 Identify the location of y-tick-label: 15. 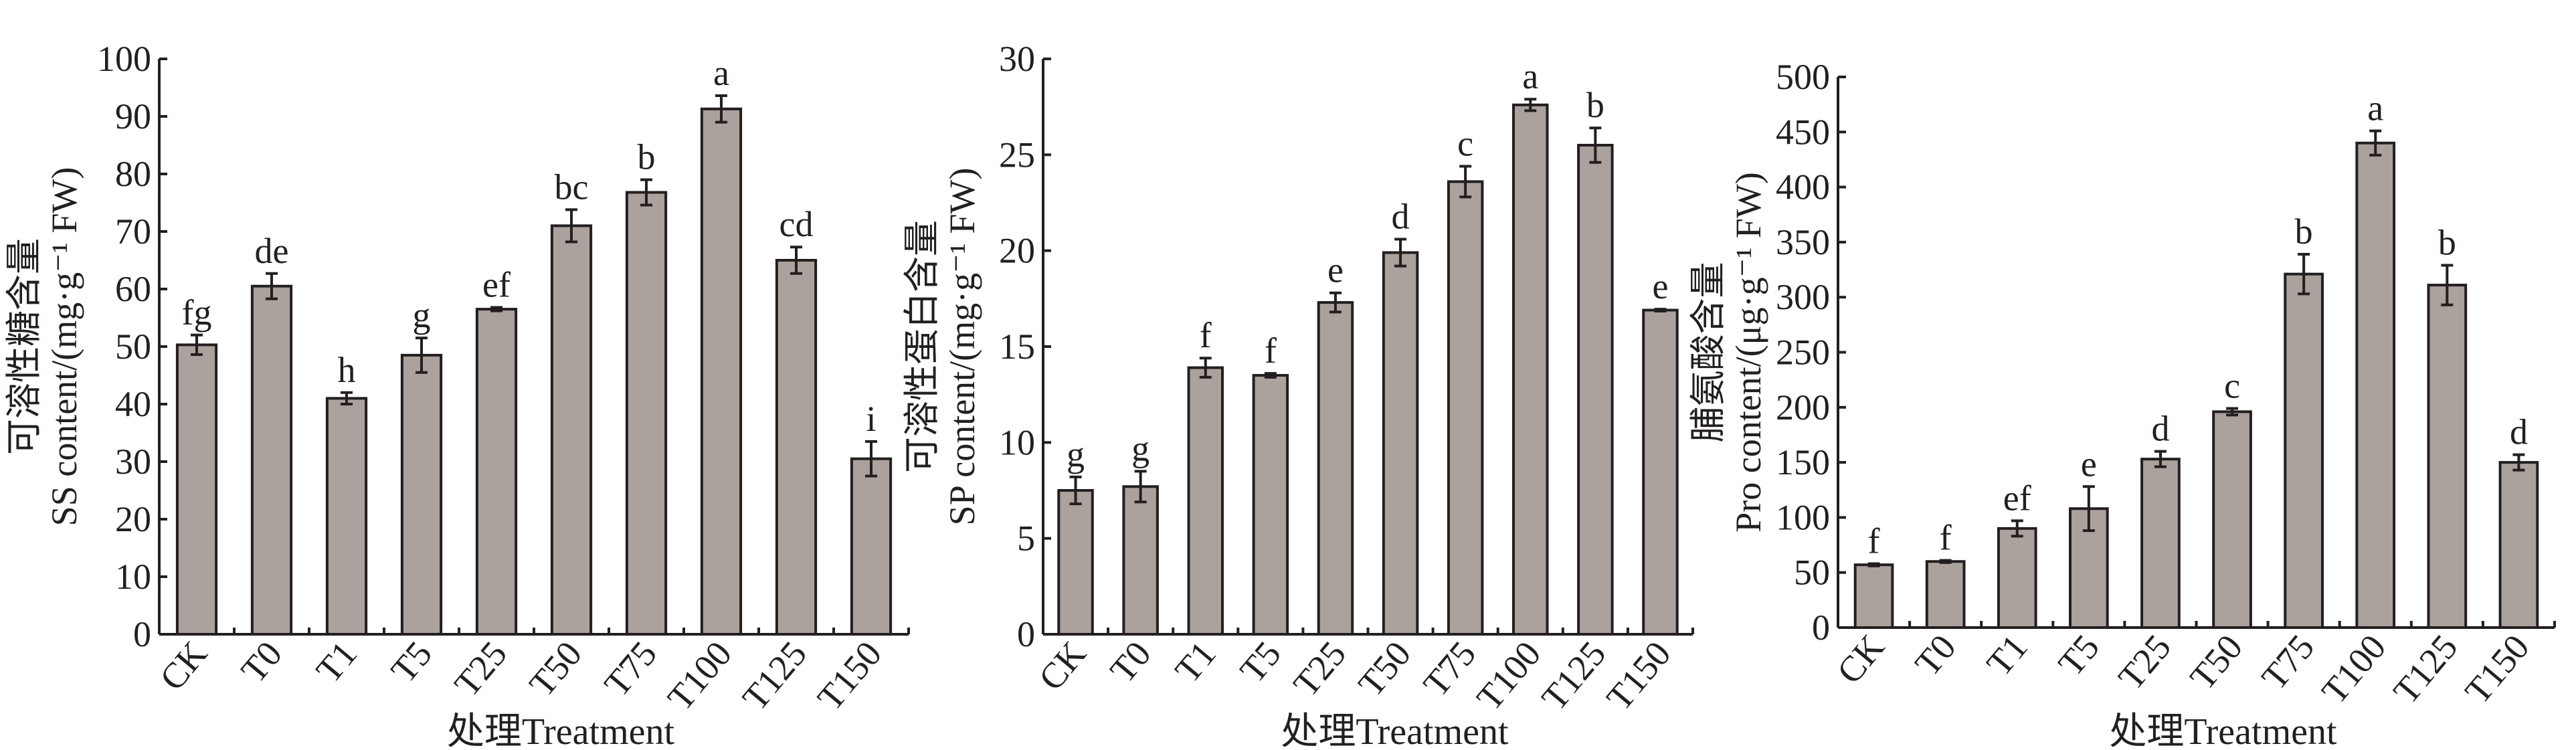
(1017, 346).